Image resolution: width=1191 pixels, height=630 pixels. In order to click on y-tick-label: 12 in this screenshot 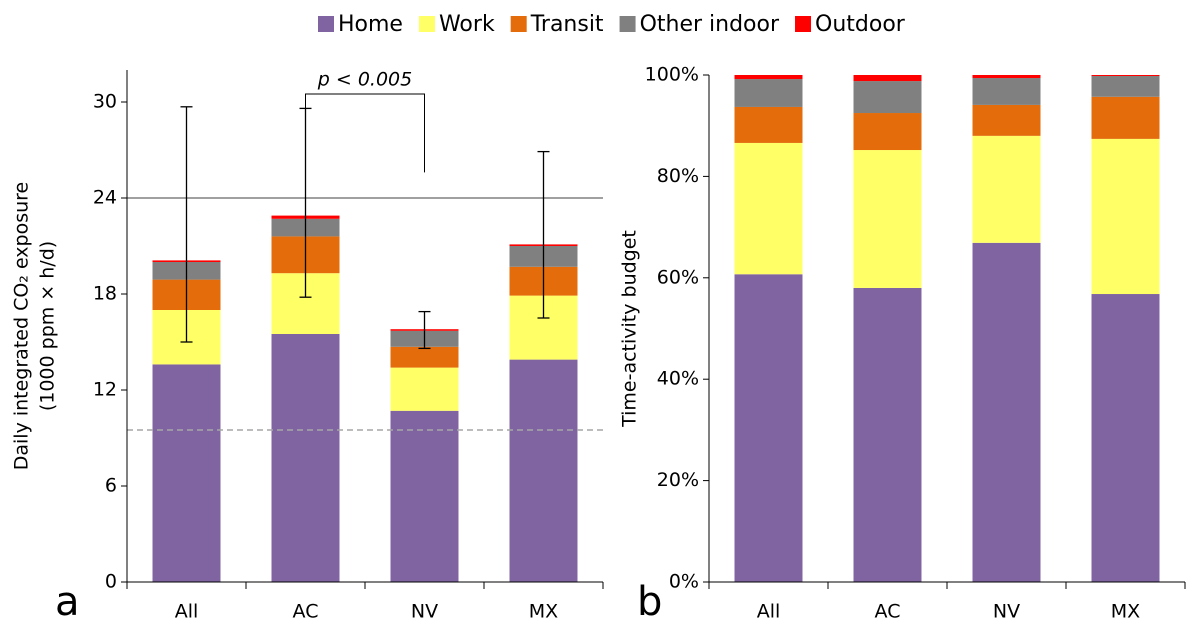, I will do `click(105, 390)`.